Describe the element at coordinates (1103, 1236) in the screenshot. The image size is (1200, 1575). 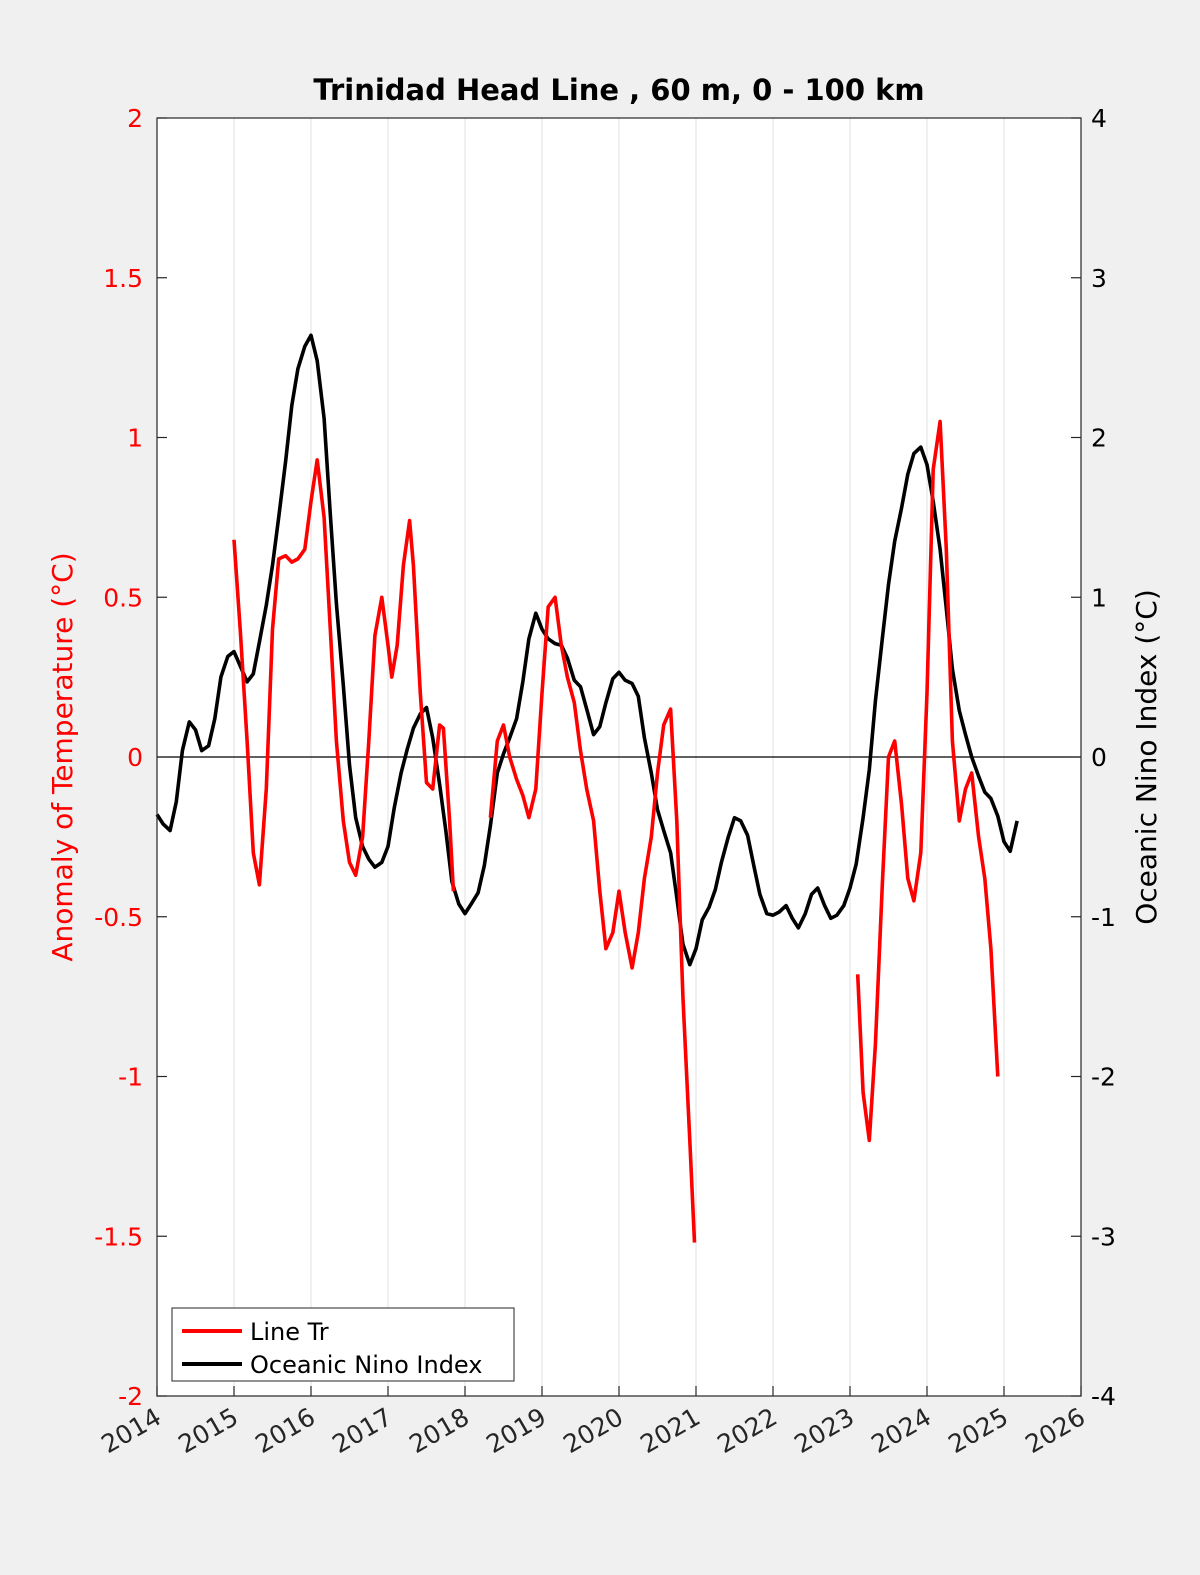
I see `y-right-tick-label-3: -3` at that location.